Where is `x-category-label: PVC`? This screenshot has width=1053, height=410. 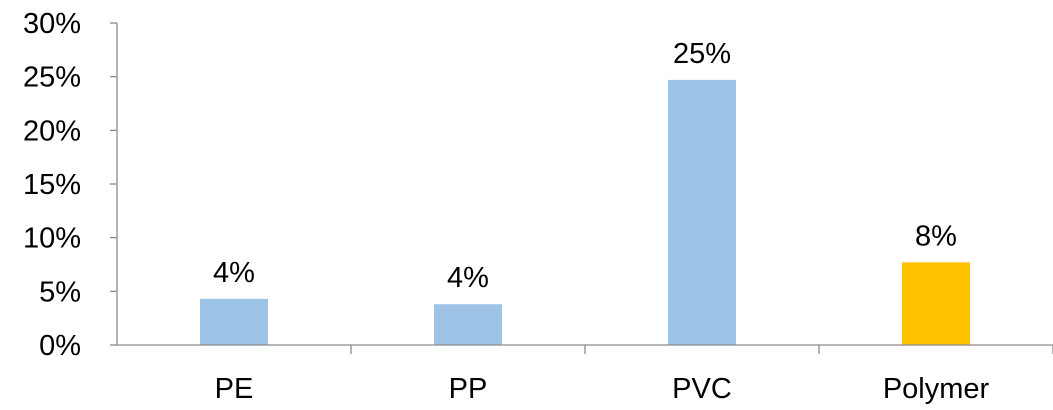 x-category-label: PVC is located at coordinates (702, 389).